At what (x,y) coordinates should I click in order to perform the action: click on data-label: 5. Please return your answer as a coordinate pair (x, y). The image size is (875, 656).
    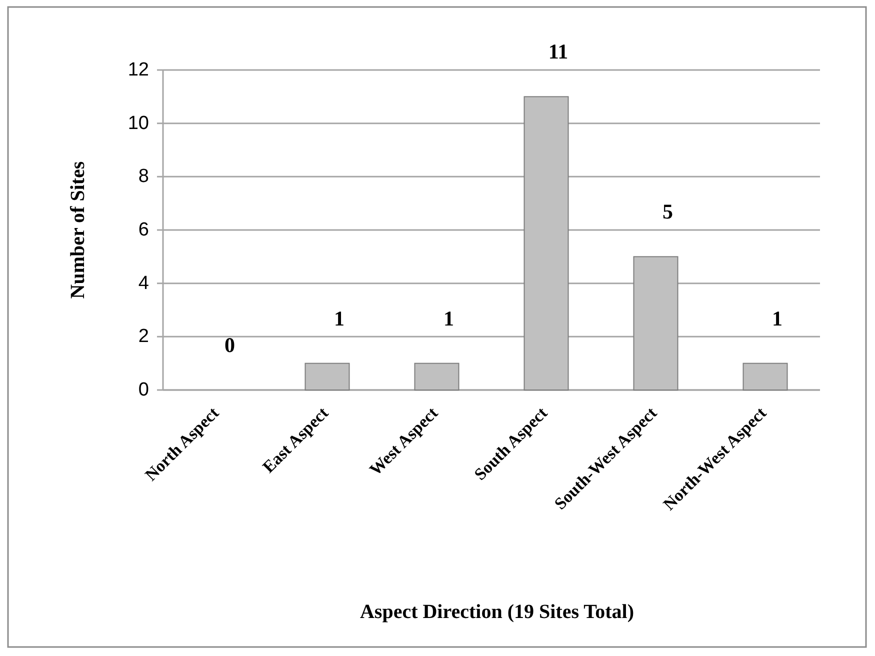
    Looking at the image, I should click on (667, 212).